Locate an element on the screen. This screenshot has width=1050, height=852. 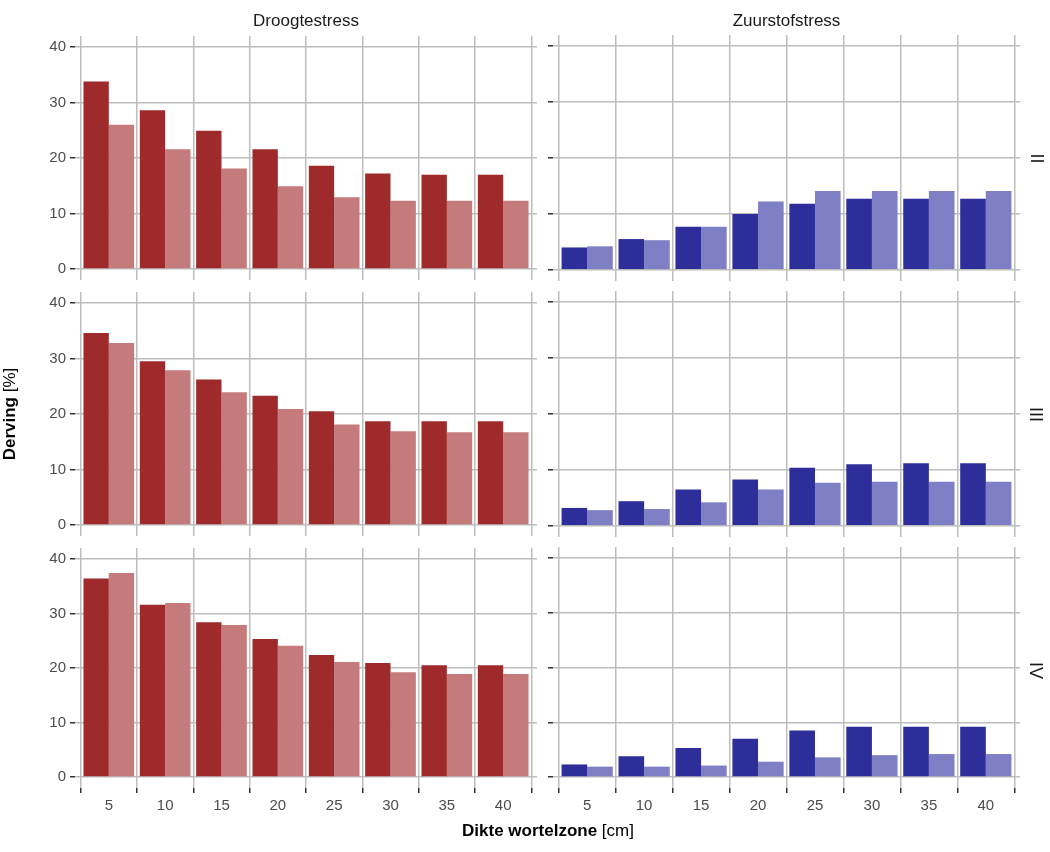
x-tick-label: 20 is located at coordinates (278, 805).